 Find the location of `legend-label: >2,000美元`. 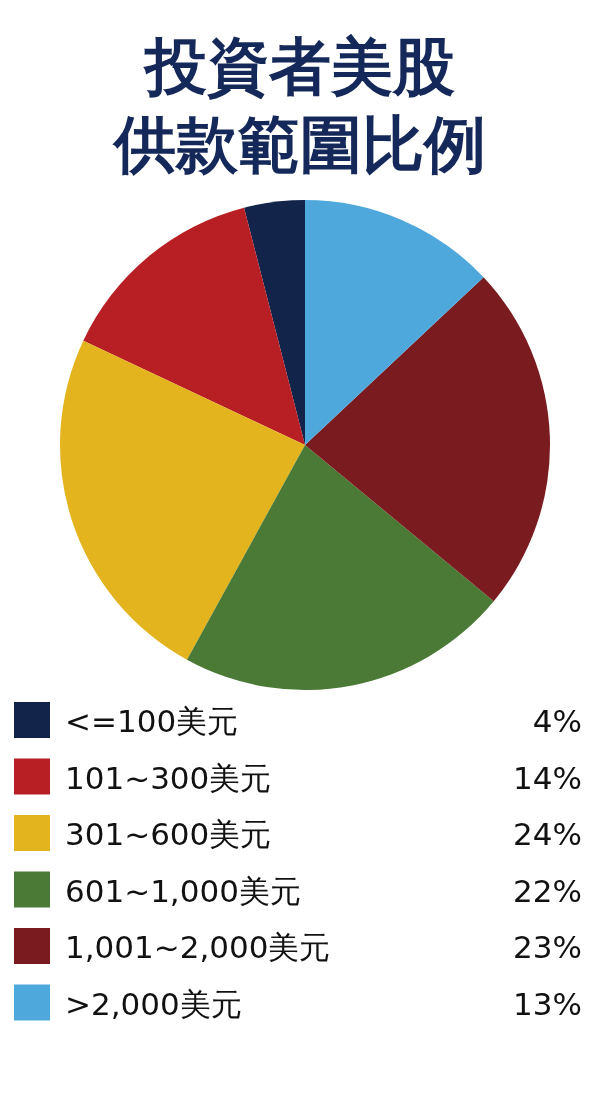

legend-label: >2,000美元 is located at coordinates (153, 1003).